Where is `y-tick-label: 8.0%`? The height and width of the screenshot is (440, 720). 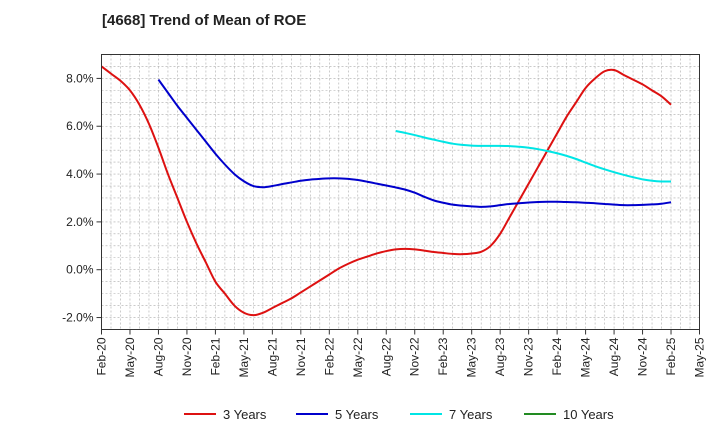
y-tick-label: 8.0% is located at coordinates (80, 78).